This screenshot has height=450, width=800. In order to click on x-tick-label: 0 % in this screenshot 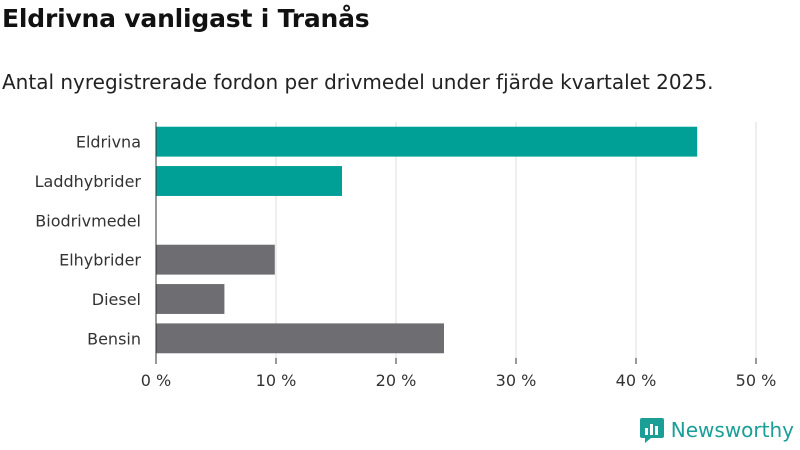, I will do `click(156, 380)`.